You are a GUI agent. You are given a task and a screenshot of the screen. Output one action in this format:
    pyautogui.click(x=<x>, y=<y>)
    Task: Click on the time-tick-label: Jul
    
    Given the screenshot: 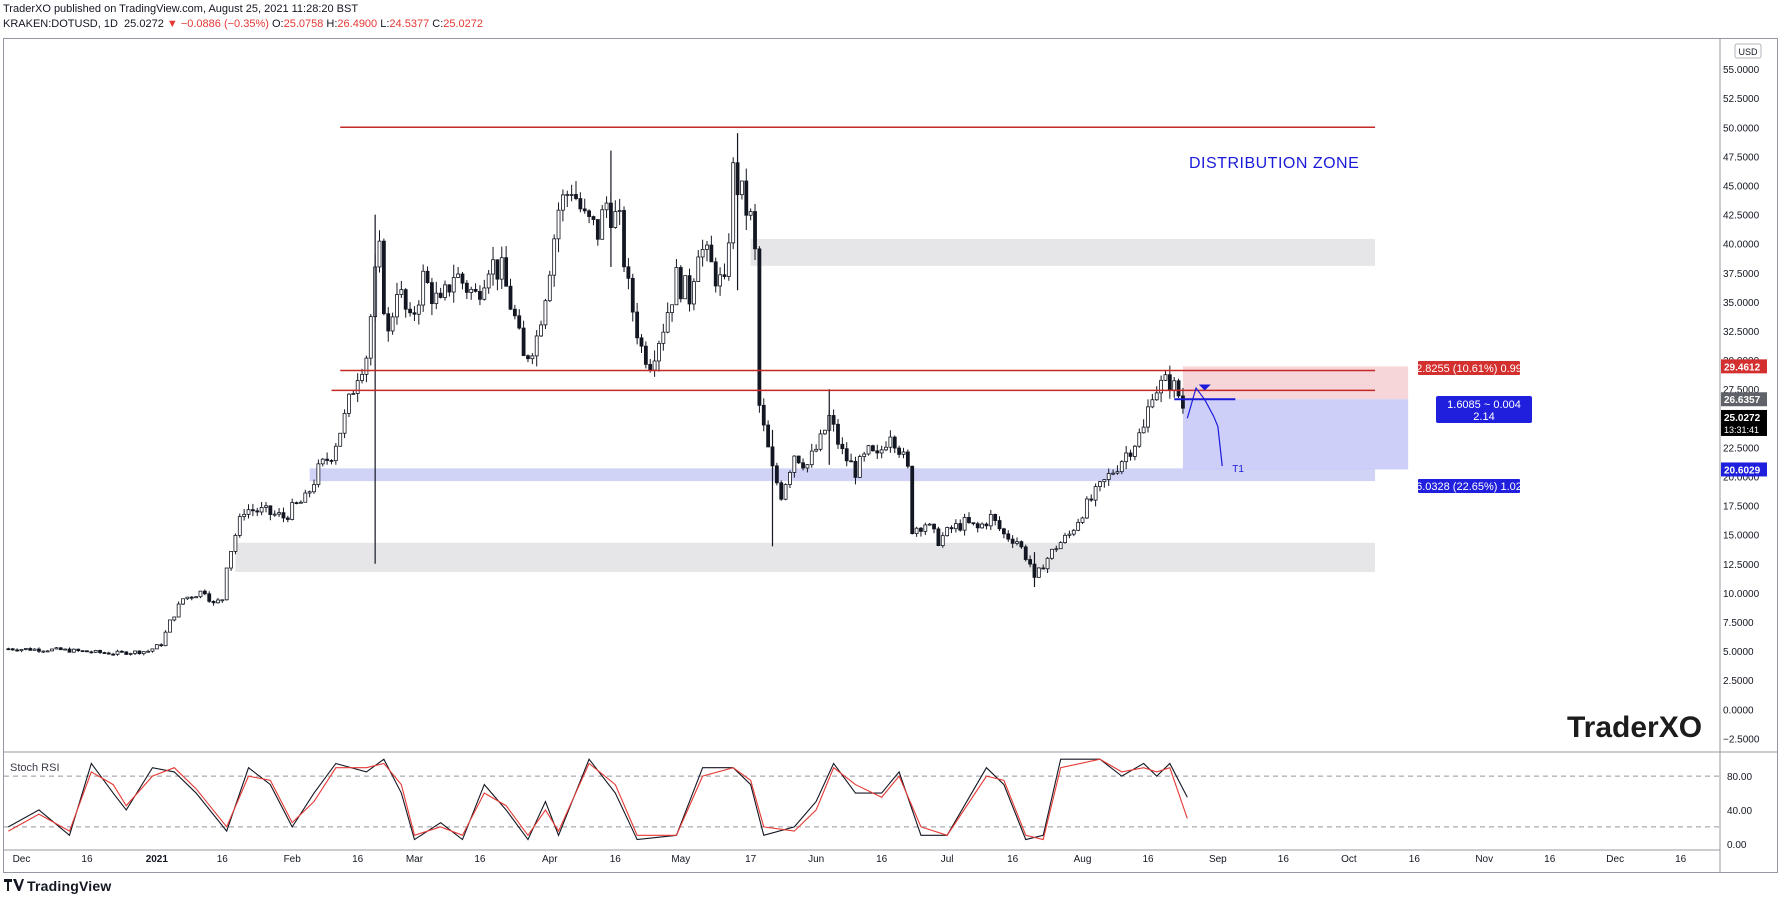 What is the action you would take?
    pyautogui.click(x=947, y=859)
    